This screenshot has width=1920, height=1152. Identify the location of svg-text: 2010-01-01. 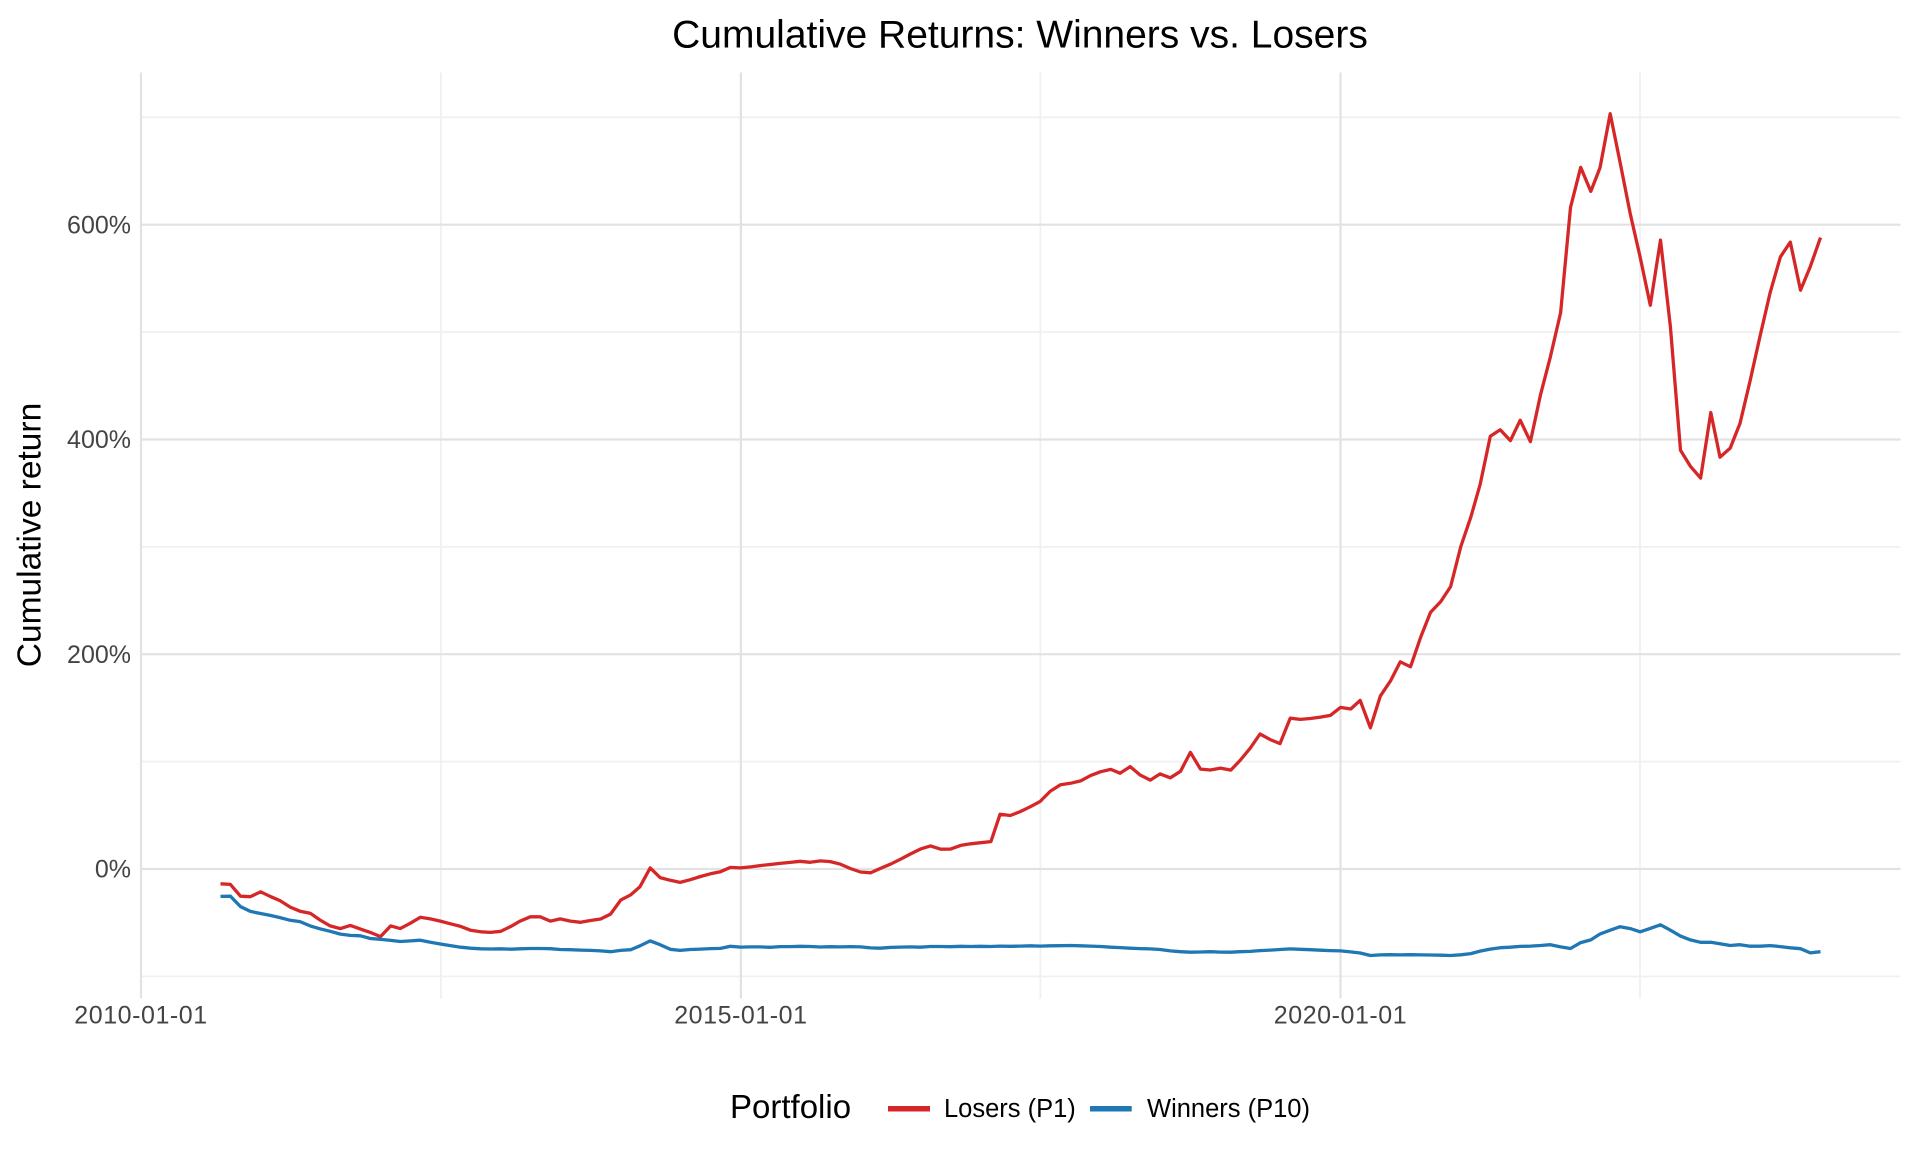
(140, 1016).